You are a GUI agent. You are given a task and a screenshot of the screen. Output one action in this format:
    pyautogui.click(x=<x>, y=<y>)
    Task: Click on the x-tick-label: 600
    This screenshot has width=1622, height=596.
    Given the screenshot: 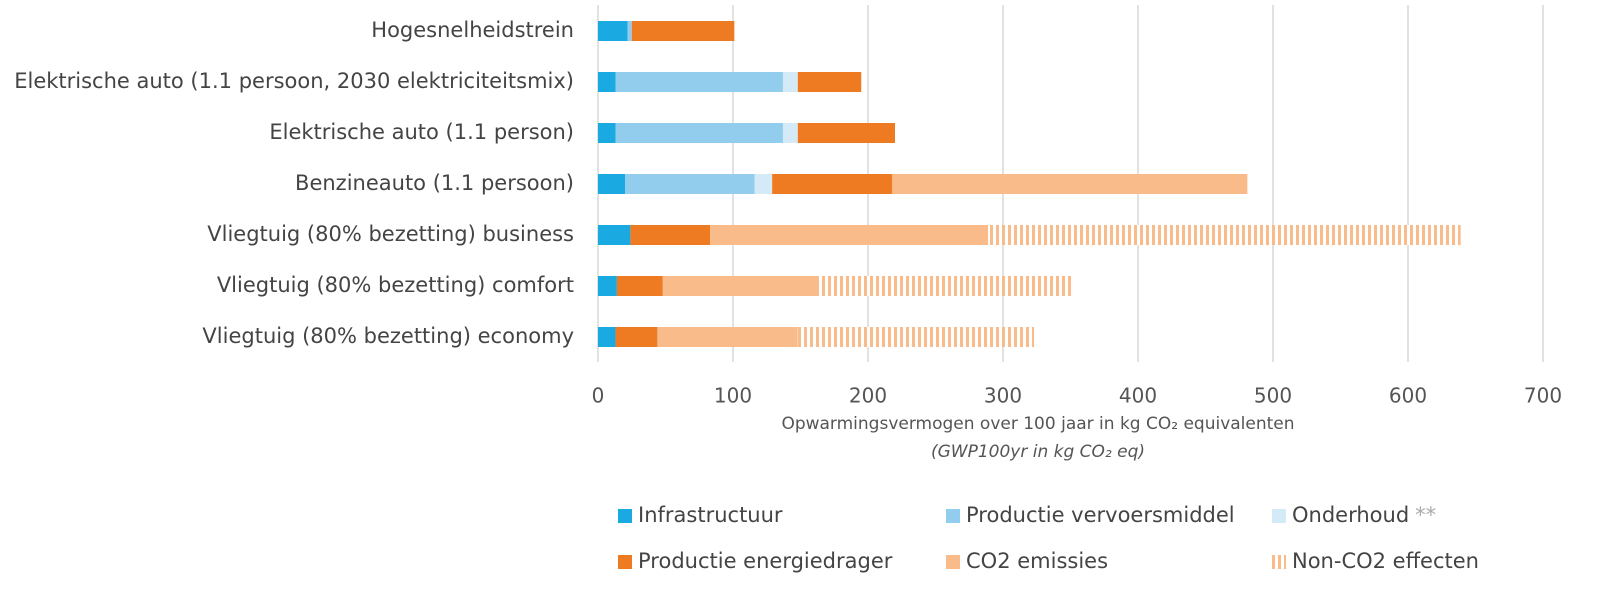 What is the action you would take?
    pyautogui.click(x=1408, y=396)
    